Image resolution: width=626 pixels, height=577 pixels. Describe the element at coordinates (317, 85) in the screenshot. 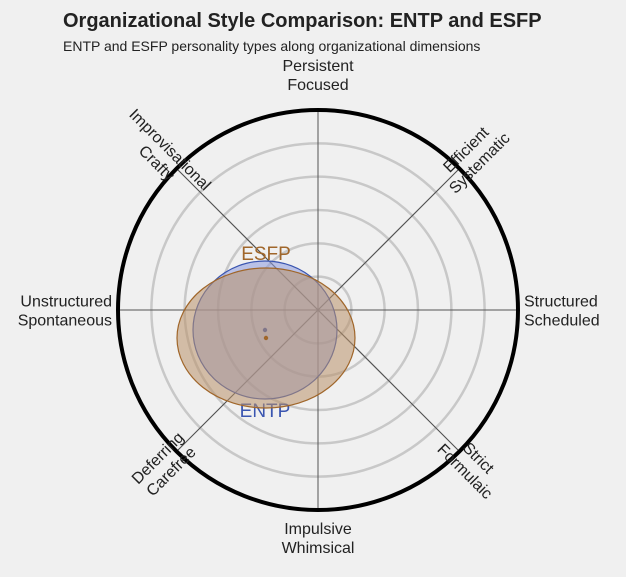

I see `axis-label-line: Focused` at that location.